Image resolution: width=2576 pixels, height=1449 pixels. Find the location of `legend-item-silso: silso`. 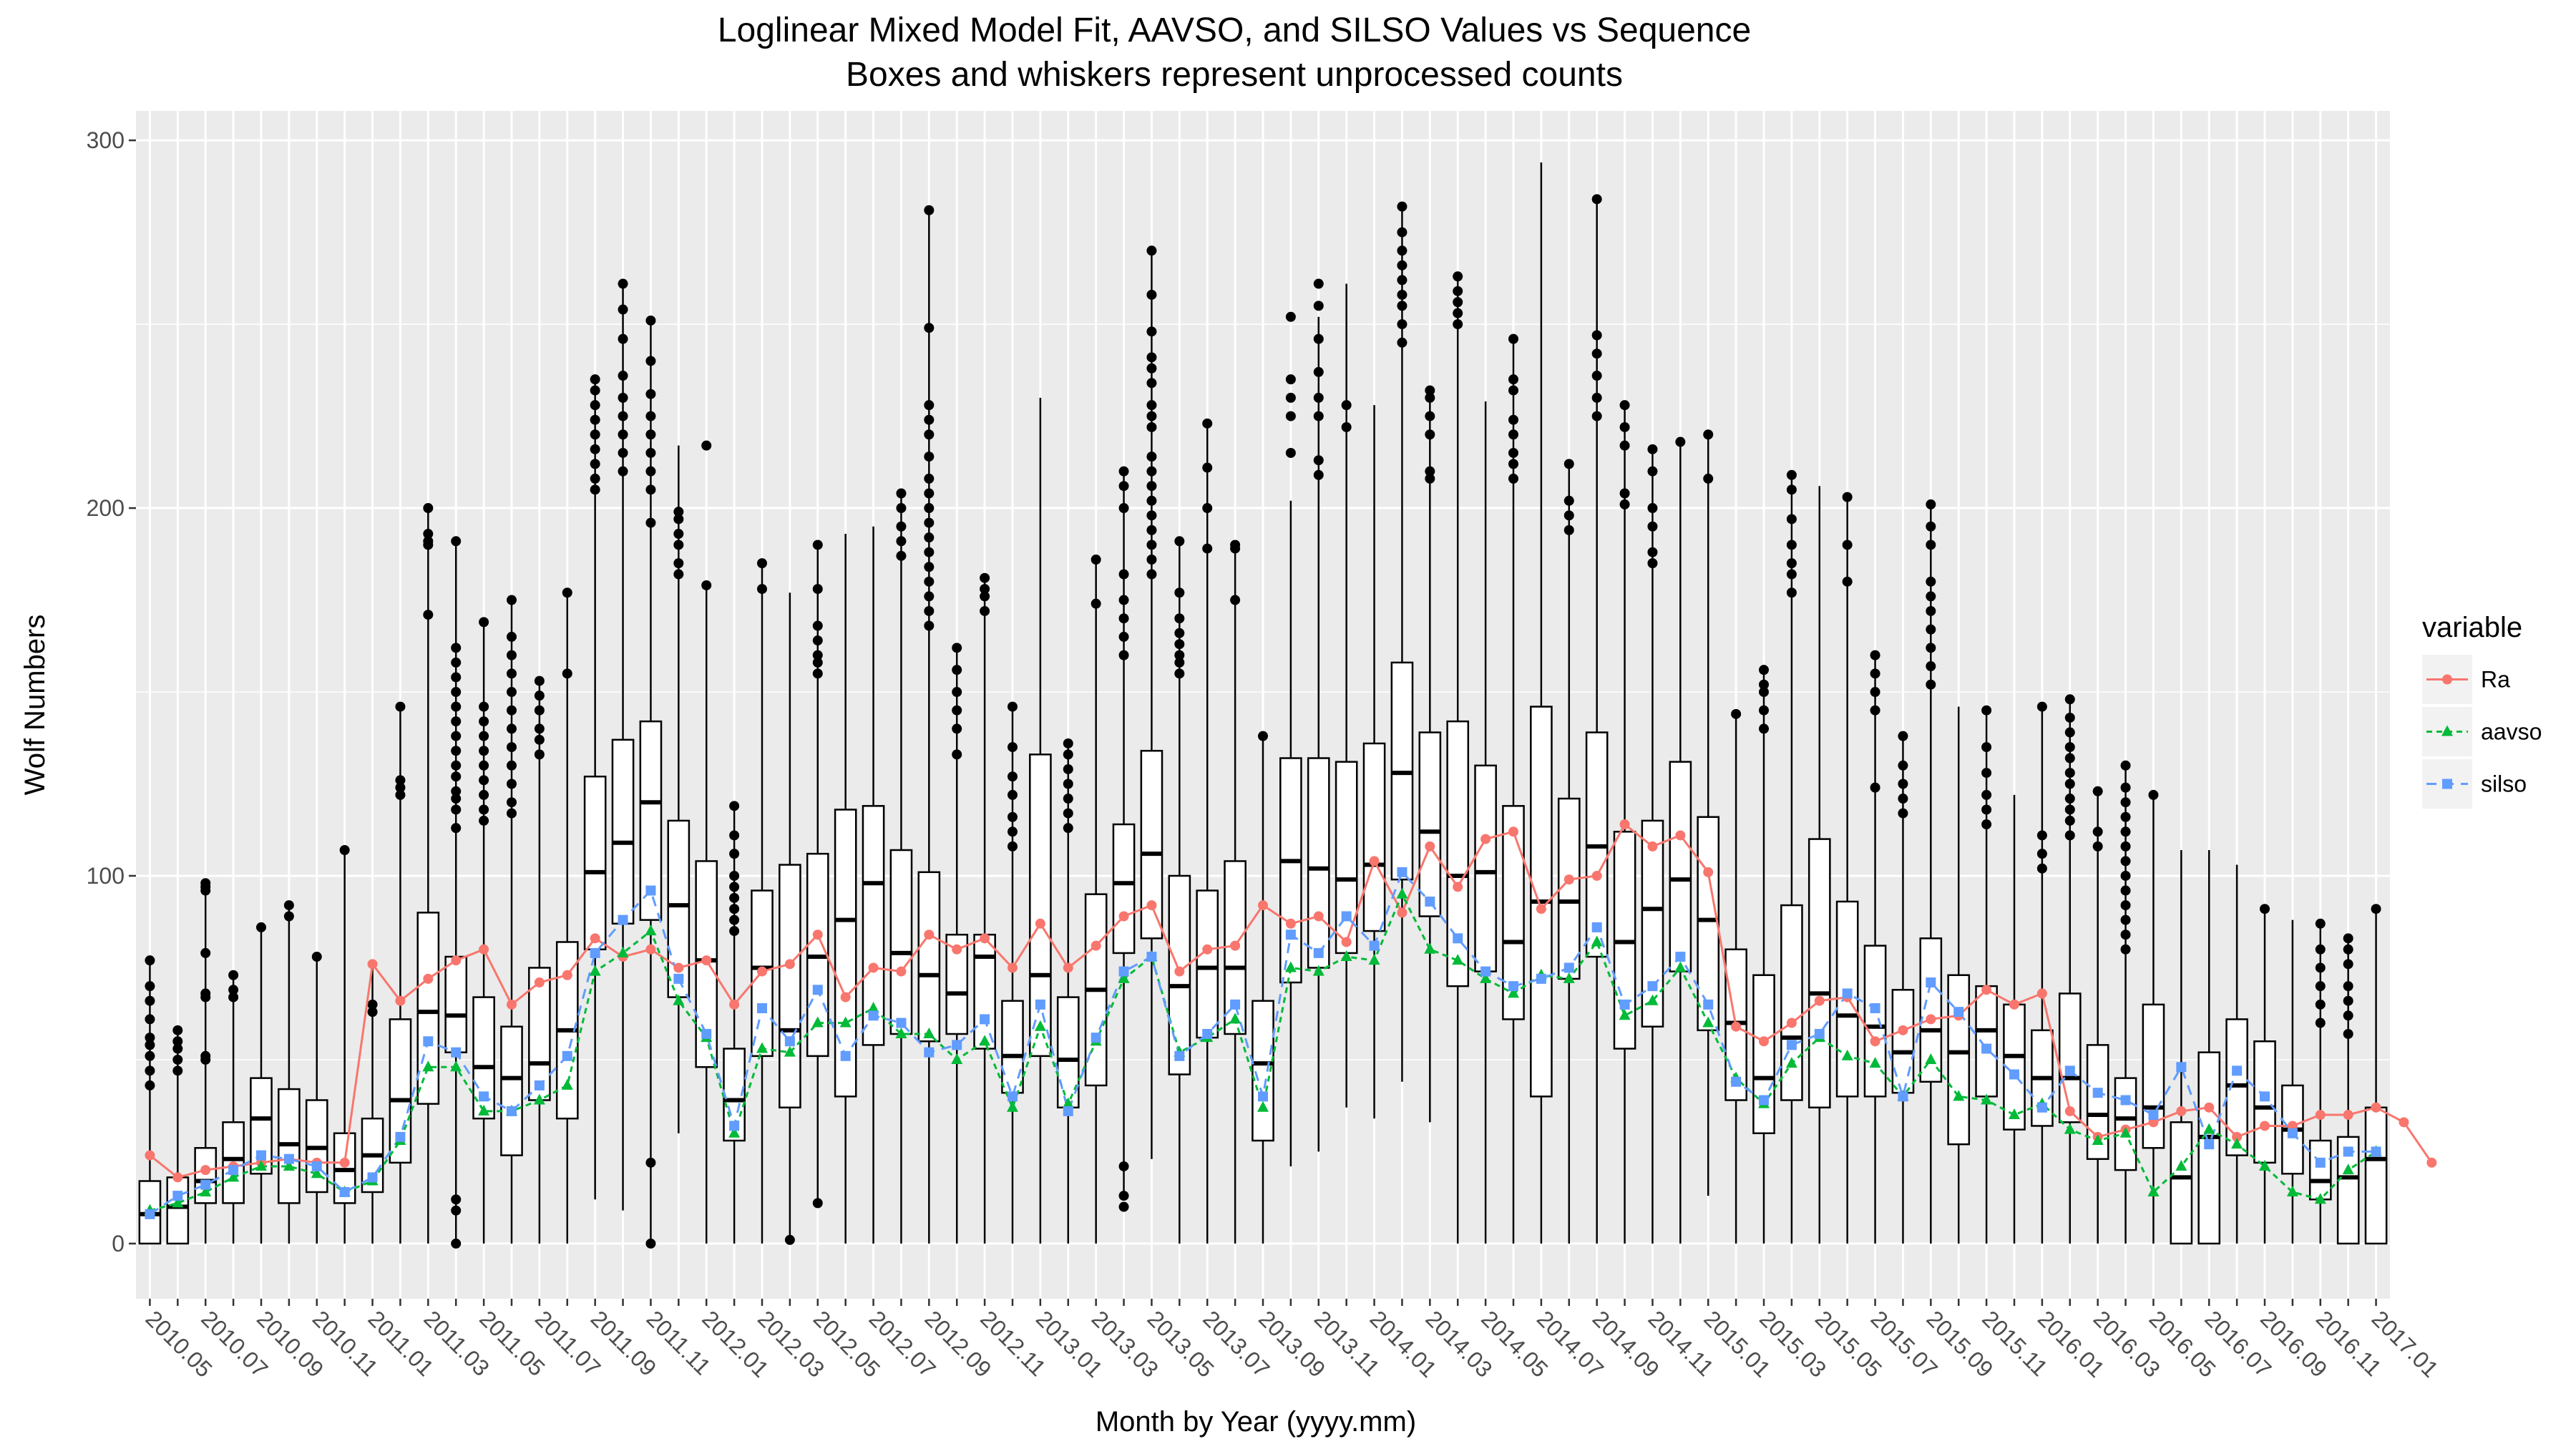

legend-item-silso: silso is located at coordinates (2474, 784).